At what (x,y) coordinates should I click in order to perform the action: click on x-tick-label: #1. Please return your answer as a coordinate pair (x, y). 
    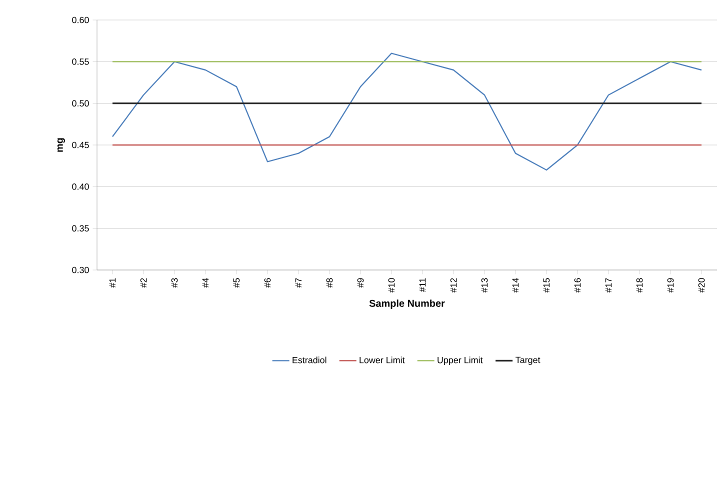
    Looking at the image, I should click on (112, 283).